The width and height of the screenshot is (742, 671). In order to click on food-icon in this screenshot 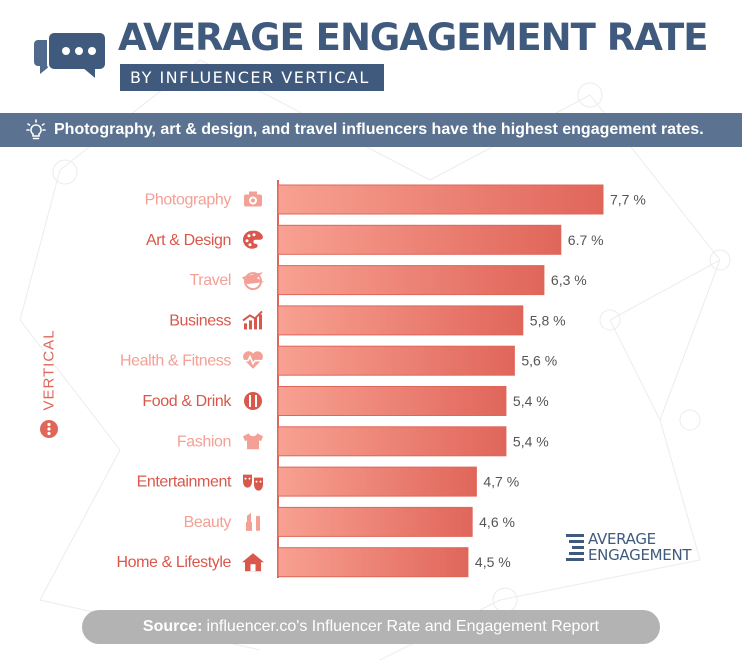, I will do `click(253, 401)`.